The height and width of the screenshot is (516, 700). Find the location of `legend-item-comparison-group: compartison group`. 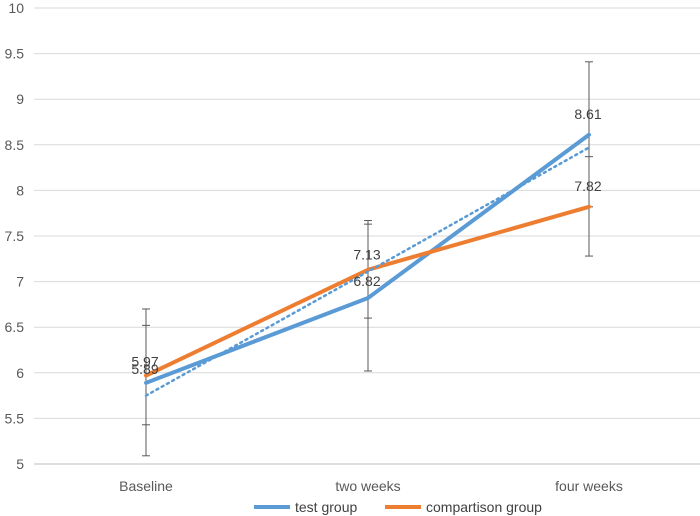

legend-item-comparison-group: compartison group is located at coordinates (463, 507).